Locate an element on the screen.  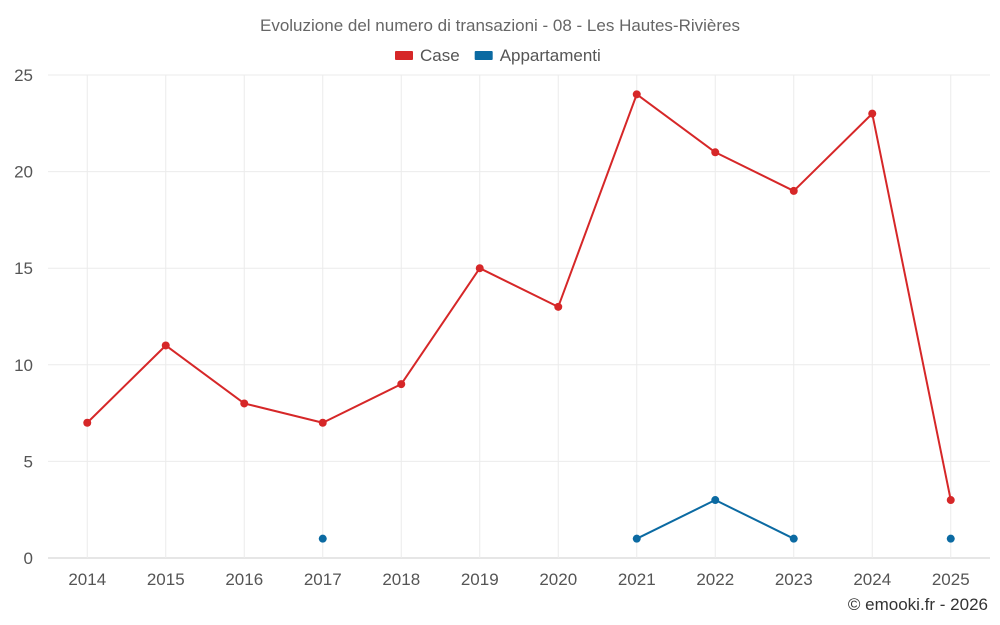
x-tick-label: 2021 is located at coordinates (637, 579).